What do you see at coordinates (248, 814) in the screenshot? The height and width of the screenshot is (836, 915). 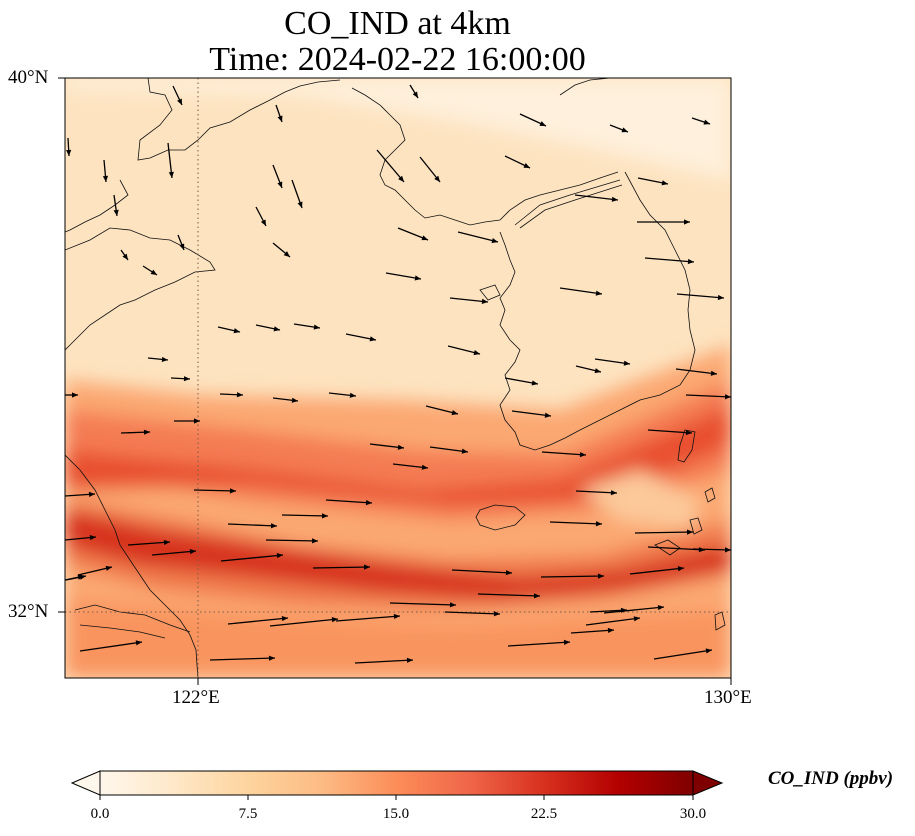 I see `colorbar-tick-1: 7.5` at bounding box center [248, 814].